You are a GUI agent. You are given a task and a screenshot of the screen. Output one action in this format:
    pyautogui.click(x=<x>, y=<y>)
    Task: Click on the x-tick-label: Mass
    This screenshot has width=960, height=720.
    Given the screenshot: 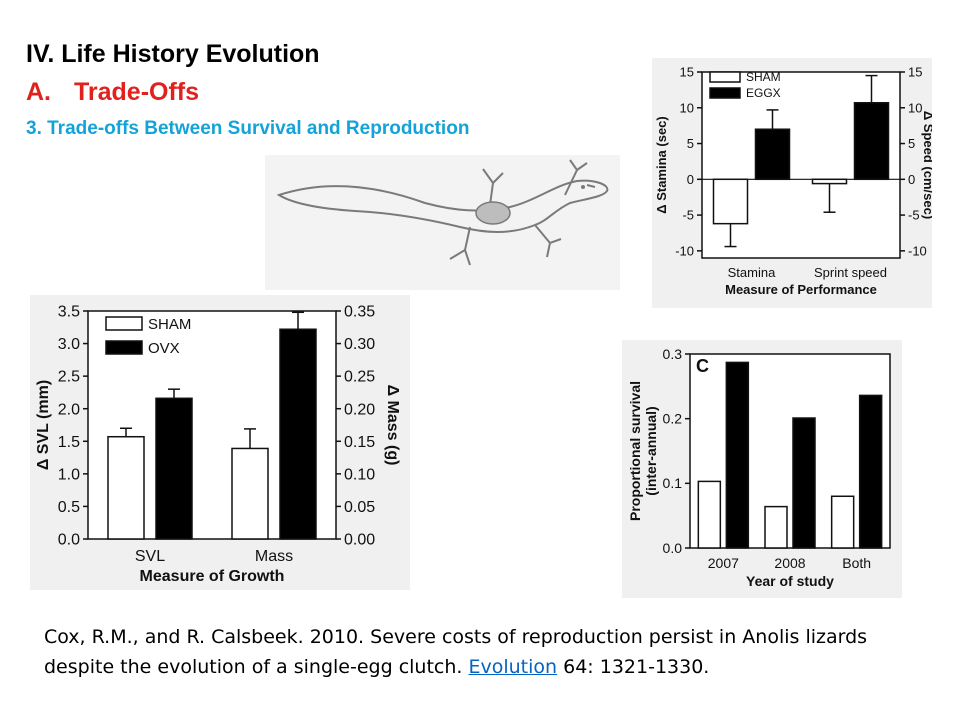 What is the action you would take?
    pyautogui.click(x=274, y=556)
    